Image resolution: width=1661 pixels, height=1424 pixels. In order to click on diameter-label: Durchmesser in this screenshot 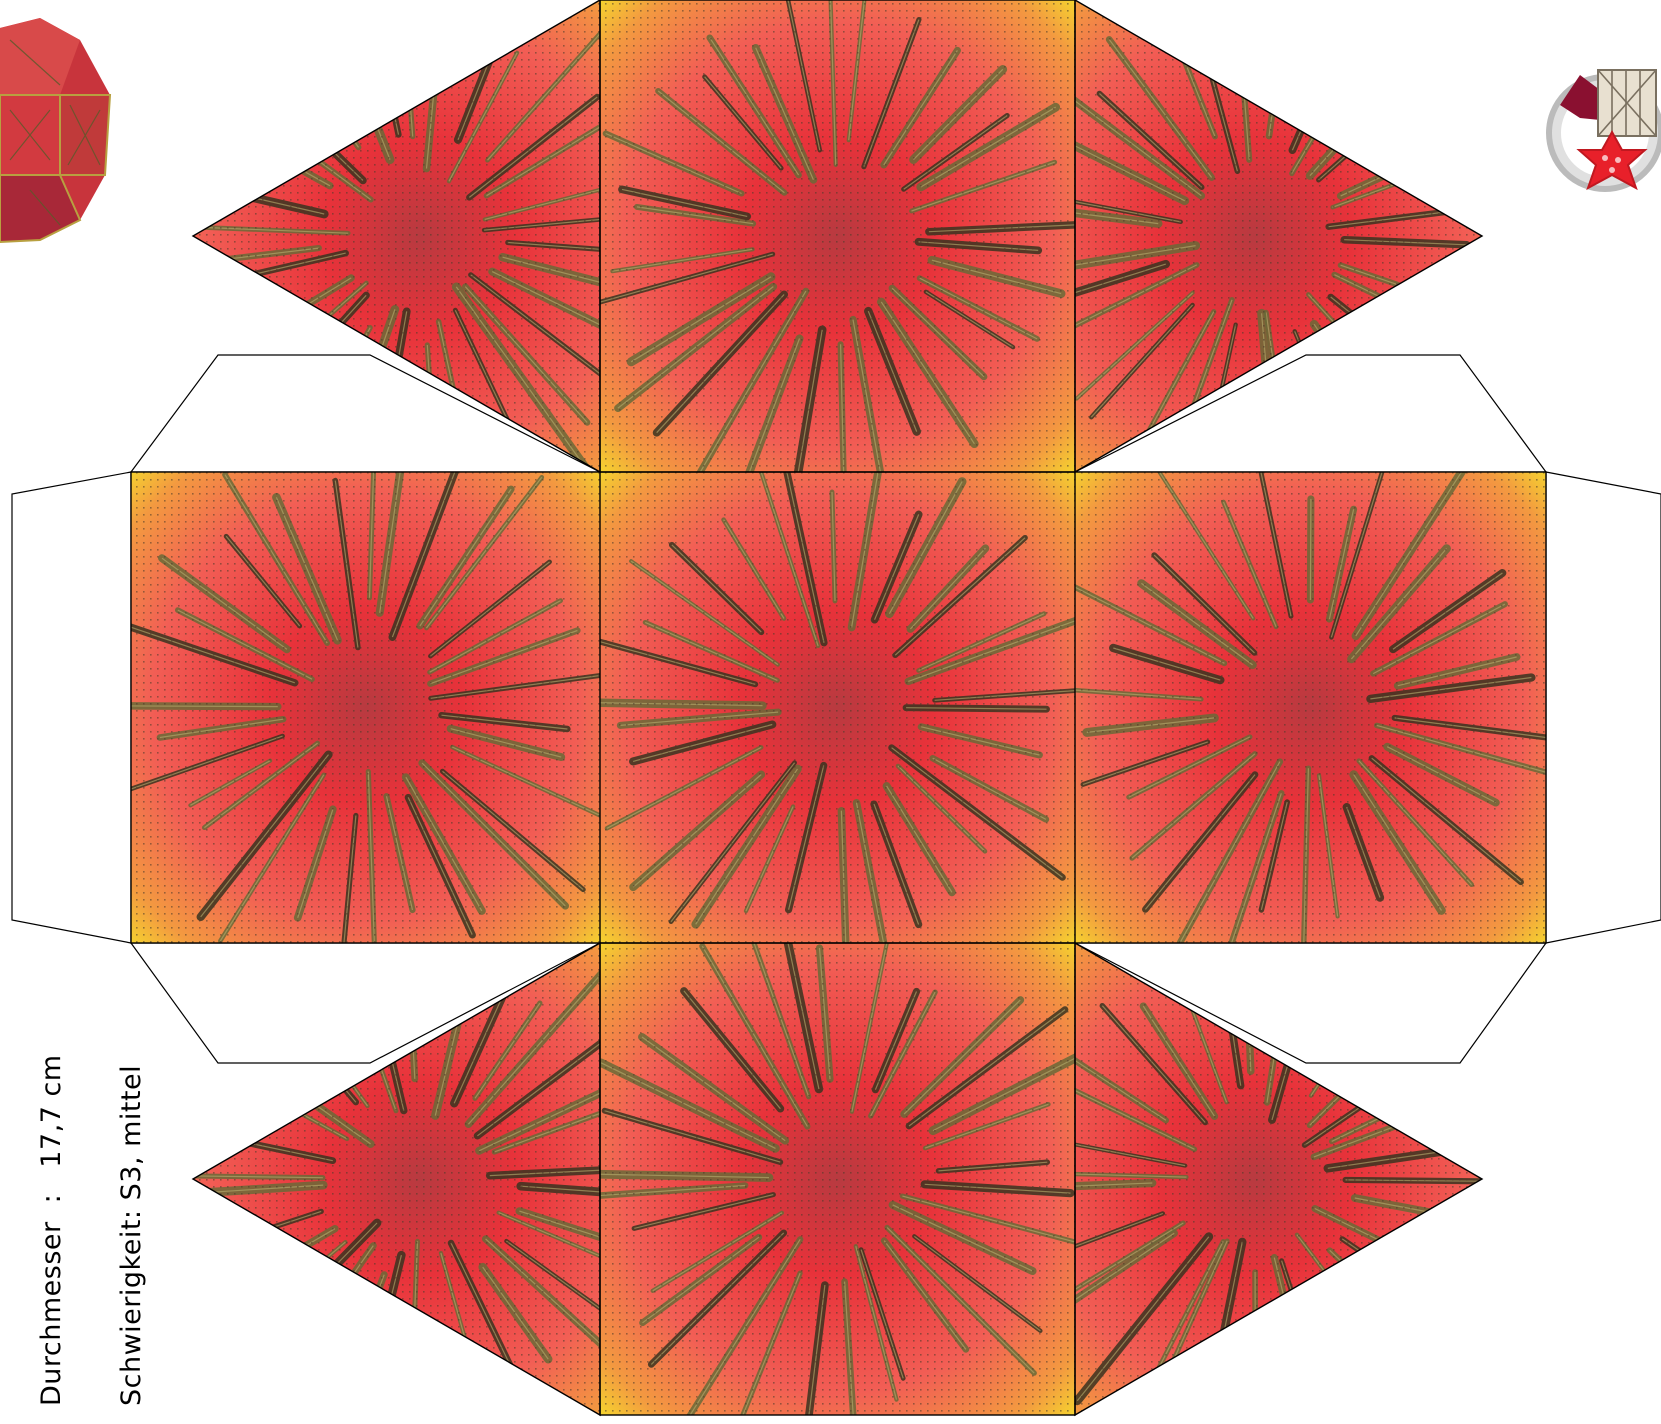, I will do `click(51, 1313)`.